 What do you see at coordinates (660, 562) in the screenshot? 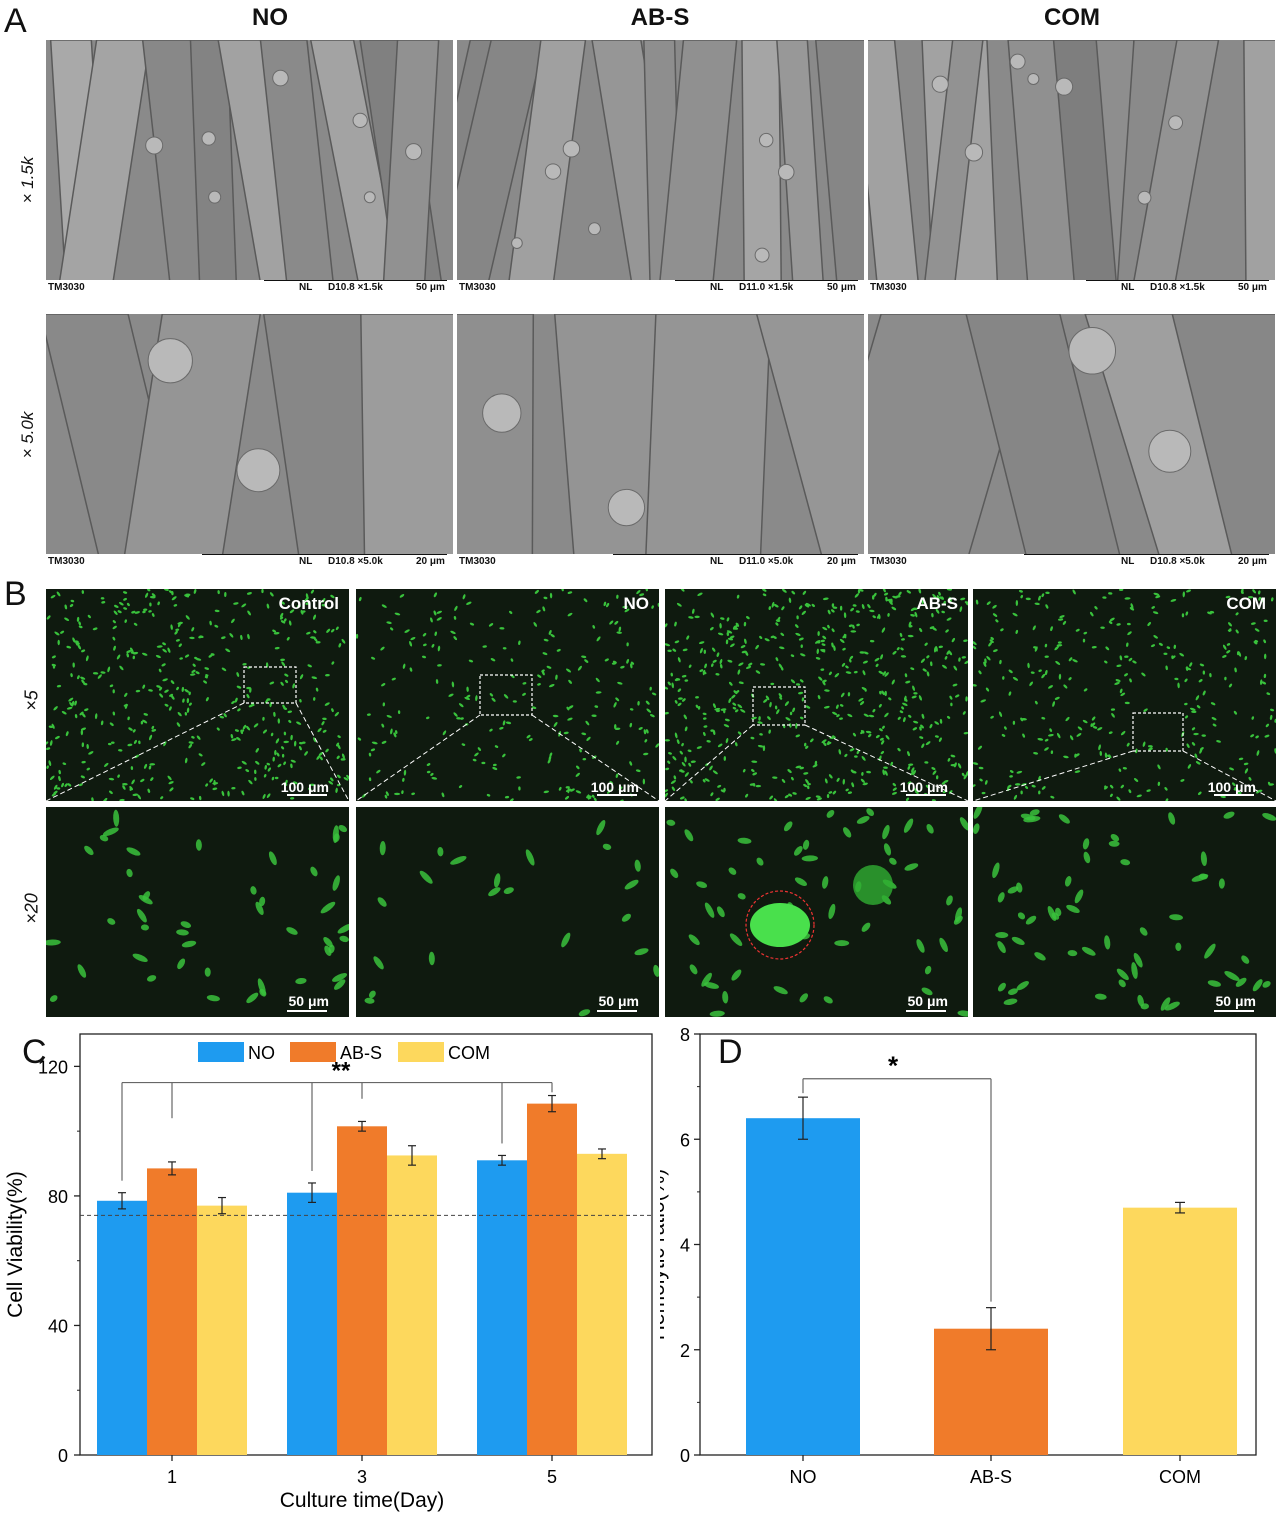
I see `sem-info-bar: TM3030 NL D11.0 ×5.0k 20 μm` at bounding box center [660, 562].